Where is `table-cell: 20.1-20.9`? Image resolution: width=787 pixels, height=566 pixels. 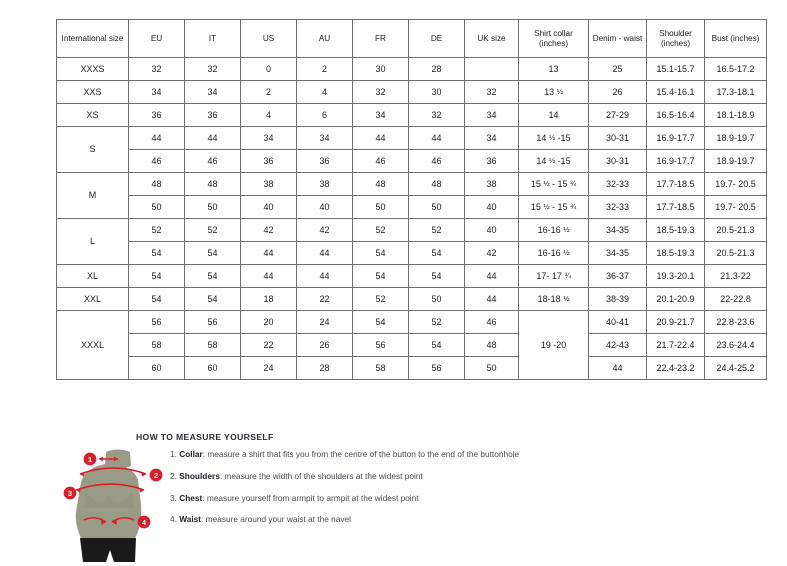
table-cell: 20.1-20.9 is located at coordinates (675, 299).